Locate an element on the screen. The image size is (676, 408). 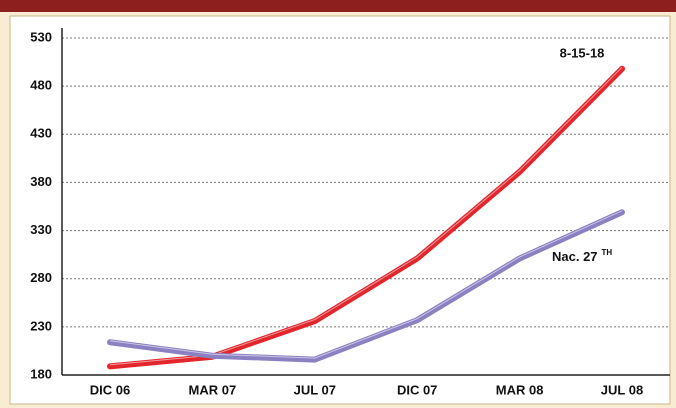
x-tick-label: DIC 06 is located at coordinates (110, 389).